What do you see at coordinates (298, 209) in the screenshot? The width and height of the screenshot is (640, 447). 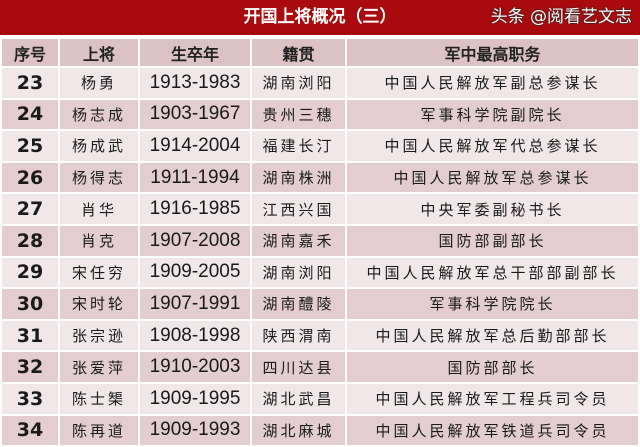 I see `hometown: 江西兴国` at bounding box center [298, 209].